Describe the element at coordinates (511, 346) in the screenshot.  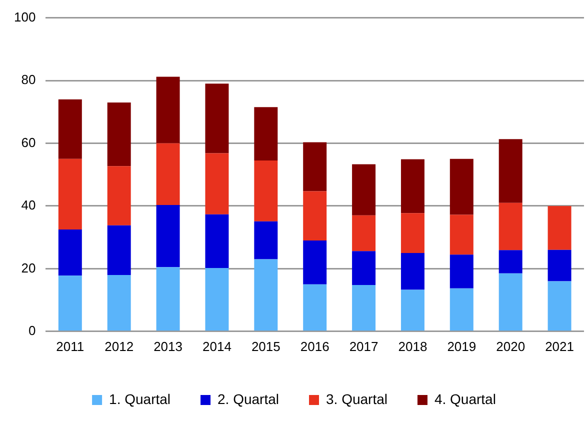
I see `x-tick-label: 2020` at that location.